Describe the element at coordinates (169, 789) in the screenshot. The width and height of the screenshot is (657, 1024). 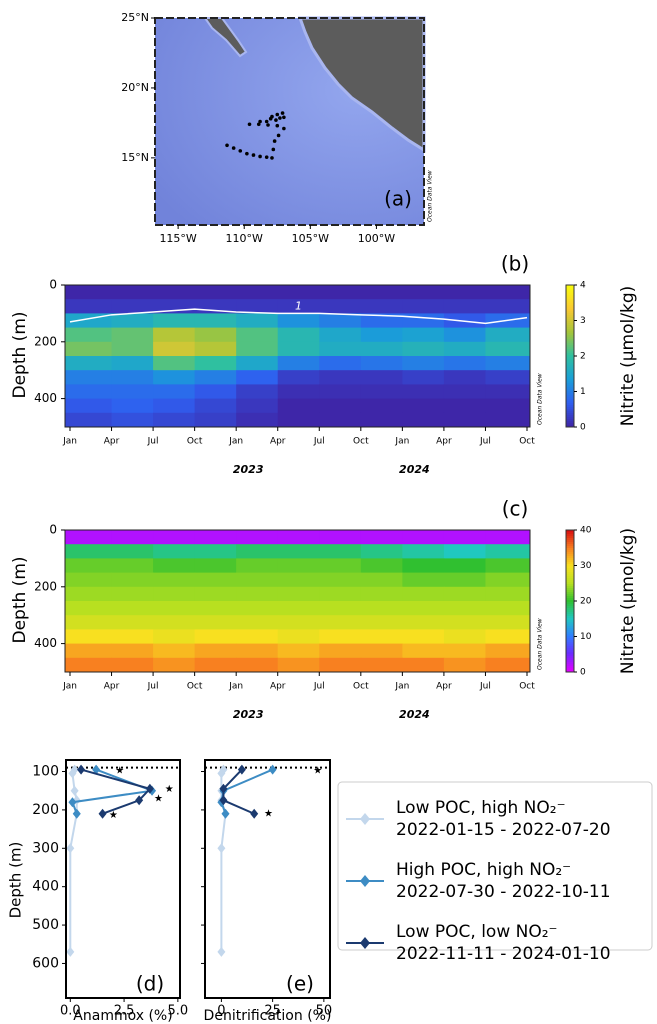
I see `significance-marker: ★` at that location.